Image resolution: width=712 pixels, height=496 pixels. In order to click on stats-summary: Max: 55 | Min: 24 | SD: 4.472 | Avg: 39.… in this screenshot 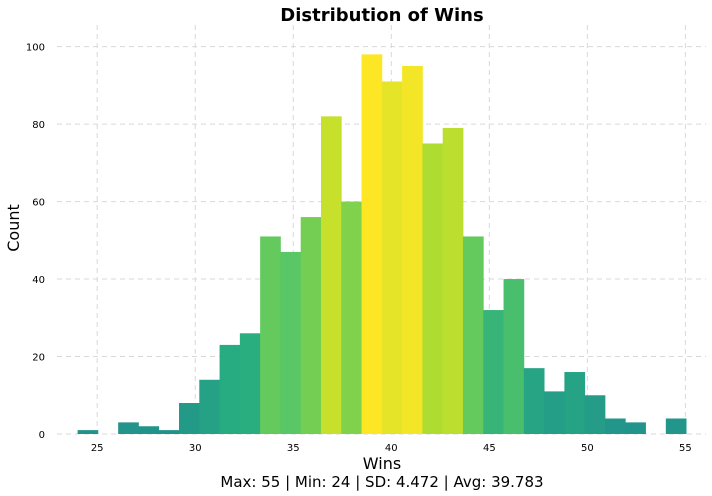, I will do `click(381, 482)`.